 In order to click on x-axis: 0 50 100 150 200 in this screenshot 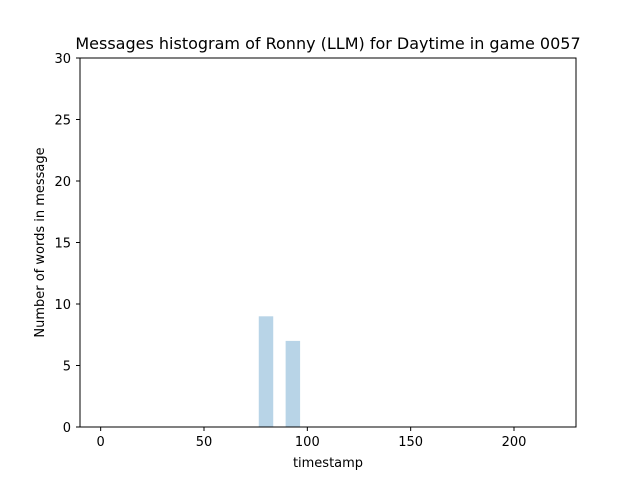, I will do `click(312, 438)`.